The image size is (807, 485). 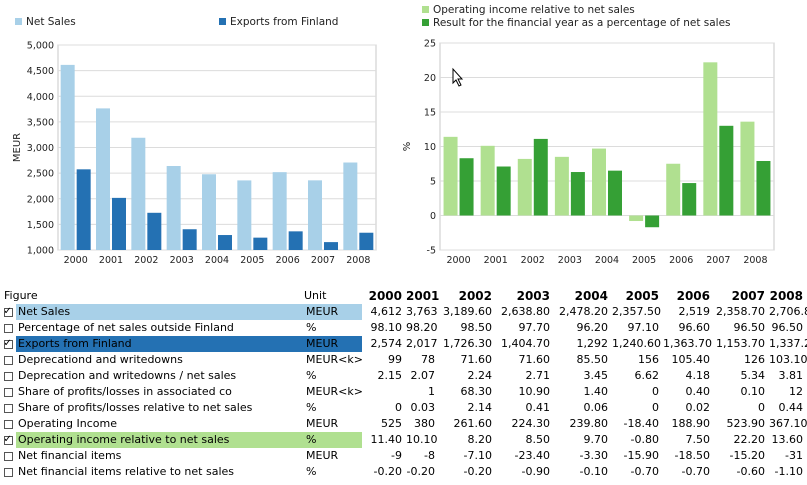 I want to click on x-tick-label: 2000, so click(x=458, y=260).